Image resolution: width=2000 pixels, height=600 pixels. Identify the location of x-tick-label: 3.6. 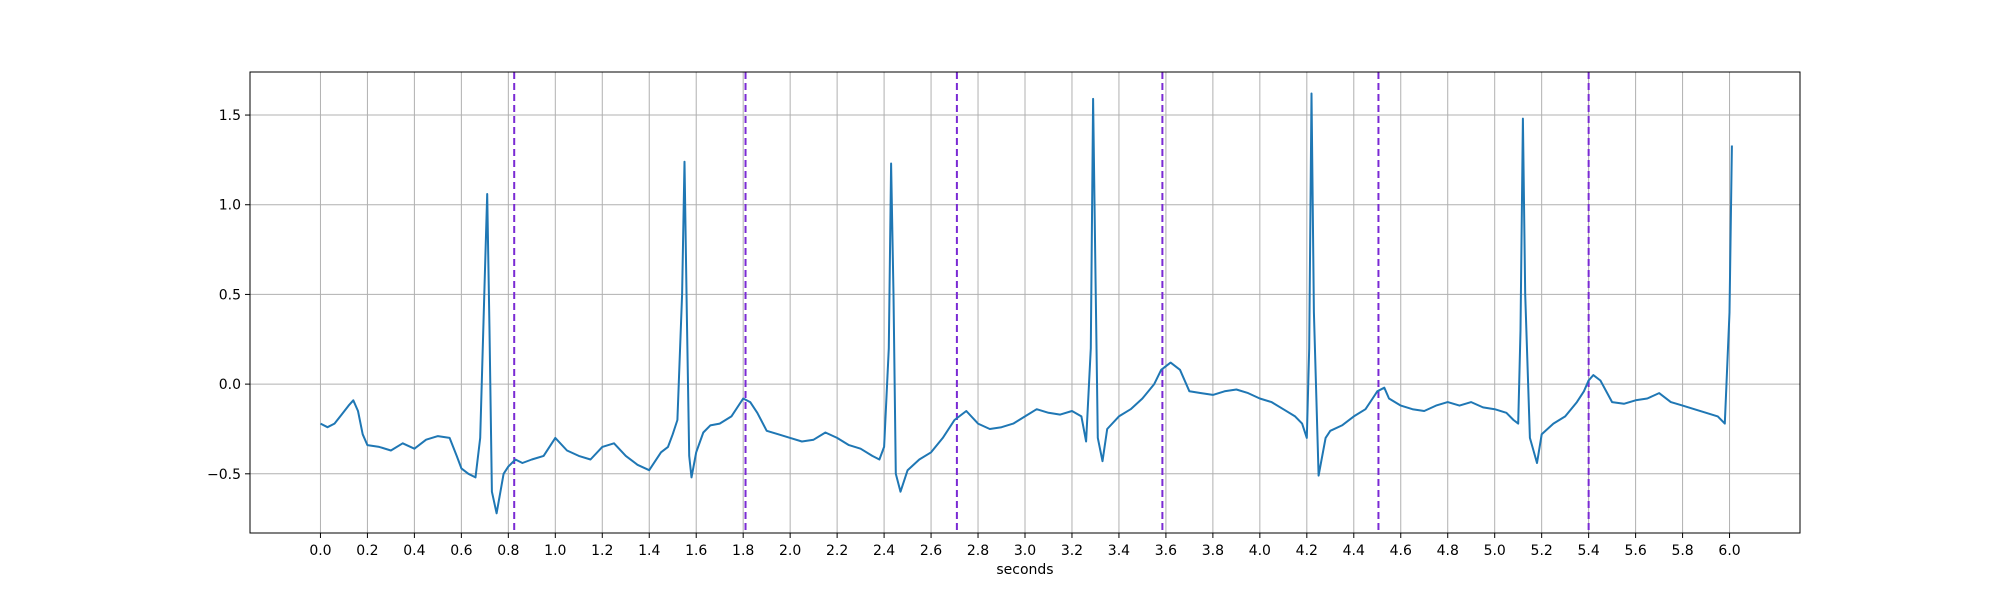
(1166, 551).